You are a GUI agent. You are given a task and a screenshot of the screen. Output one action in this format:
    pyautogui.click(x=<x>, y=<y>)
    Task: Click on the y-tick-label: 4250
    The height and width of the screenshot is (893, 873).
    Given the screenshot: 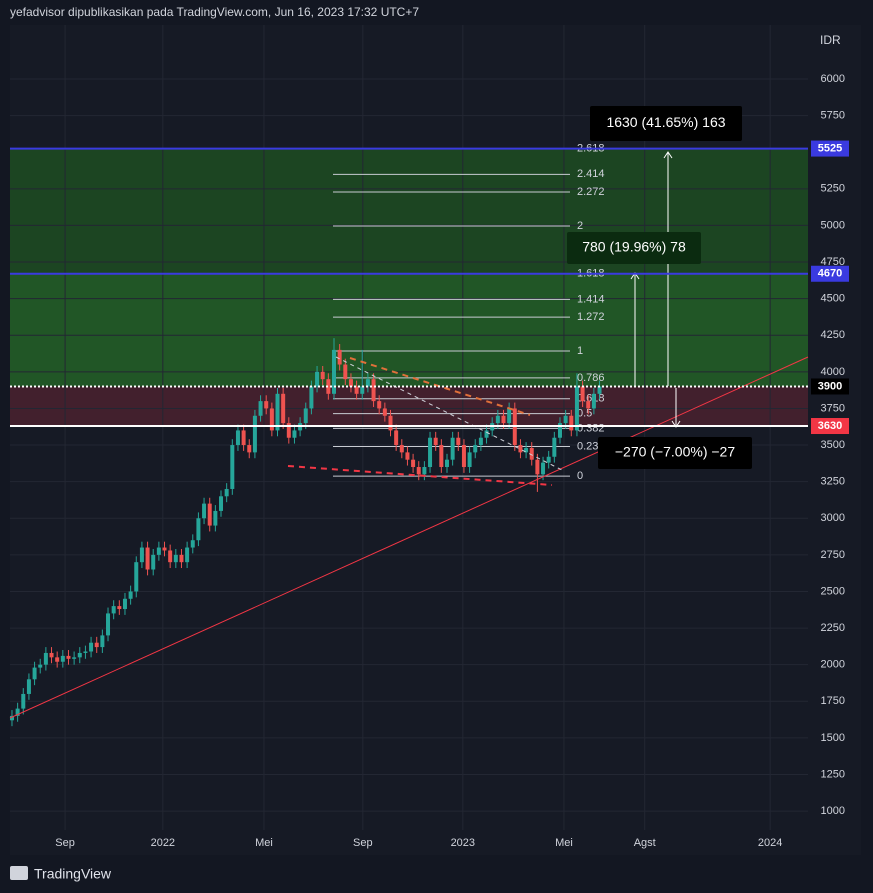 What is the action you would take?
    pyautogui.click(x=833, y=335)
    